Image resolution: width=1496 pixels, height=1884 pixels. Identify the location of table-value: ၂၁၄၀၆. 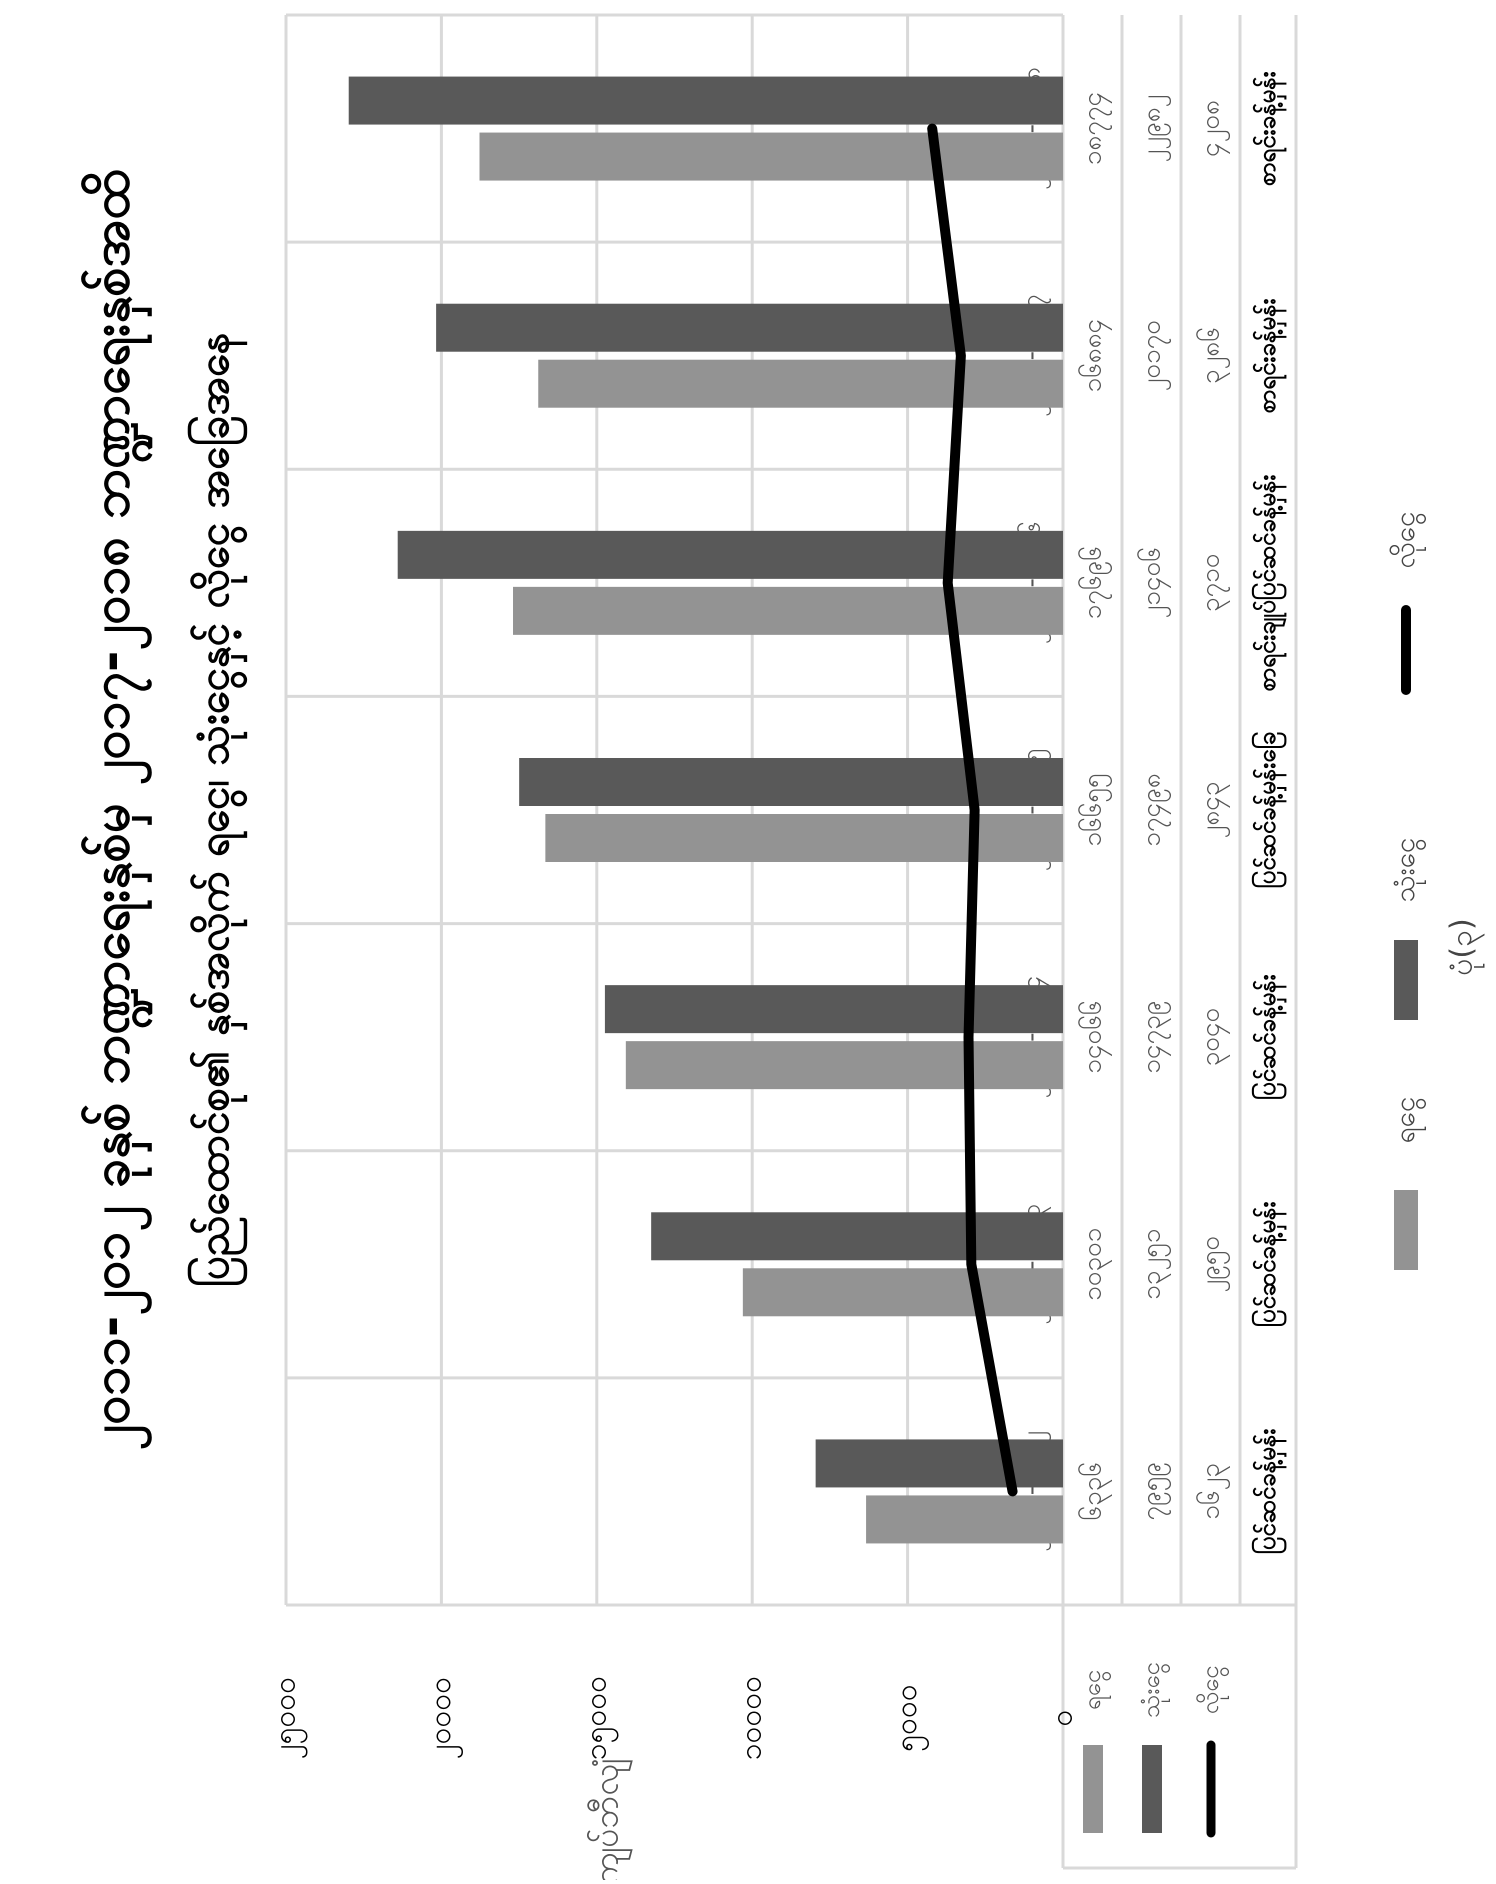
(1153, 583).